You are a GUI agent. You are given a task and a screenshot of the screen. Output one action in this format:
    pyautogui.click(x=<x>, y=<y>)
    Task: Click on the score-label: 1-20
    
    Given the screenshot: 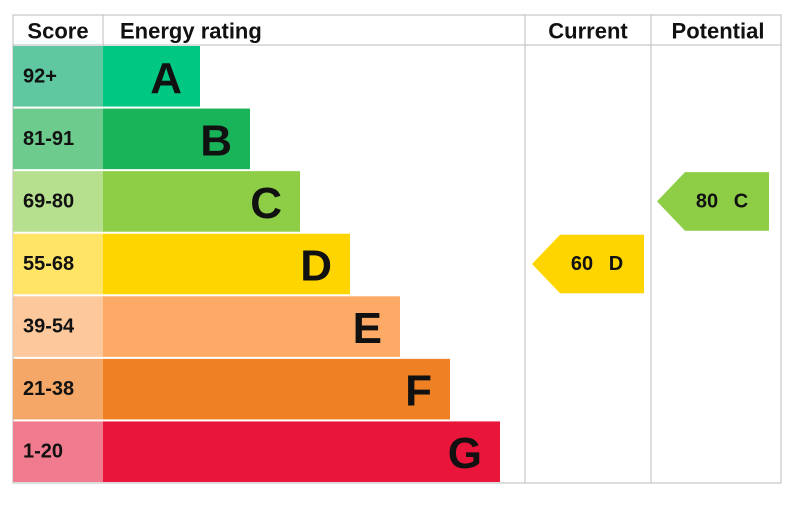 What is the action you would take?
    pyautogui.click(x=43, y=452)
    